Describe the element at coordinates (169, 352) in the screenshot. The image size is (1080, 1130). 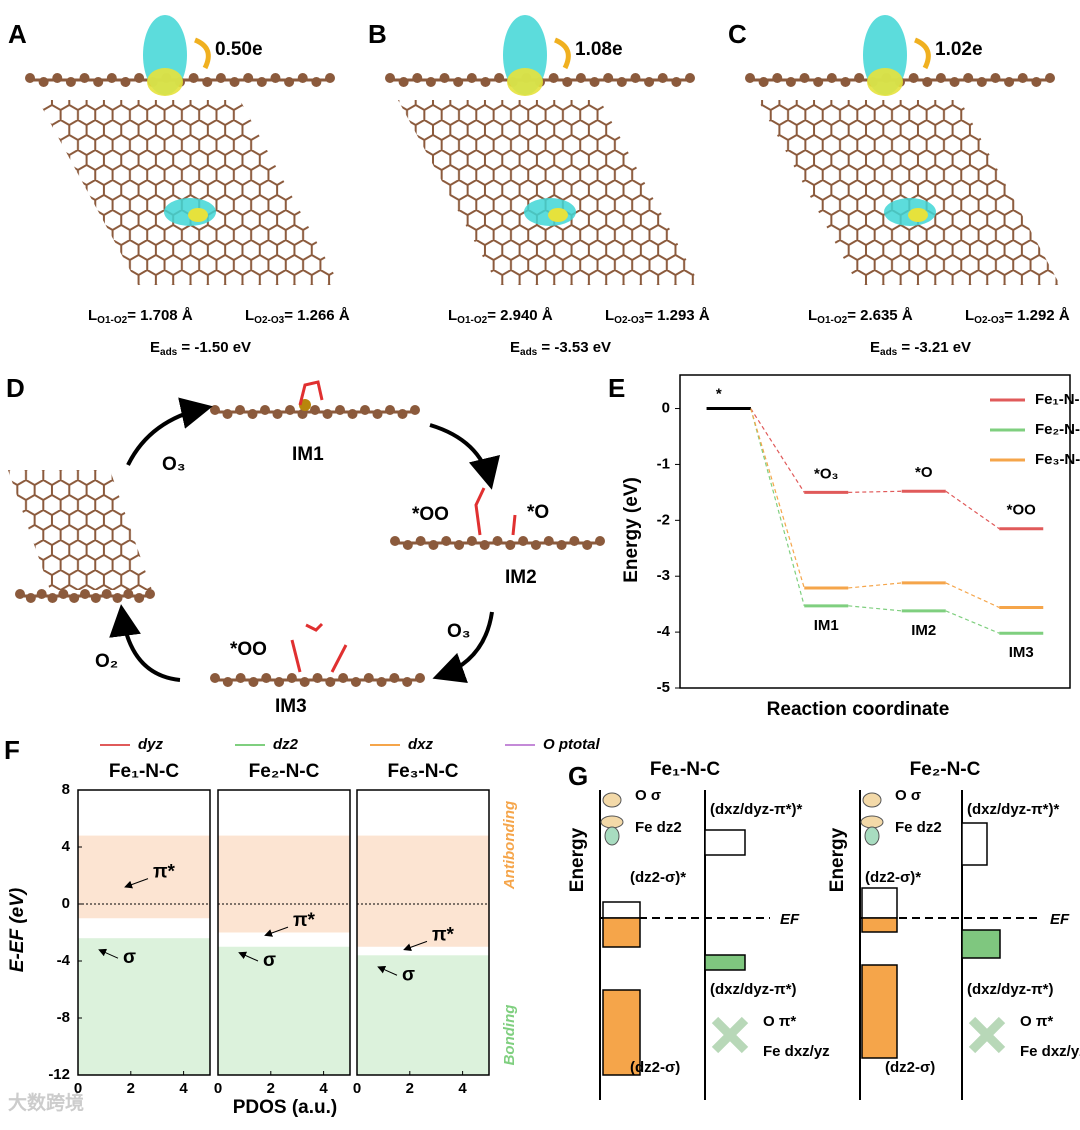
I see `subscript: ads` at that location.